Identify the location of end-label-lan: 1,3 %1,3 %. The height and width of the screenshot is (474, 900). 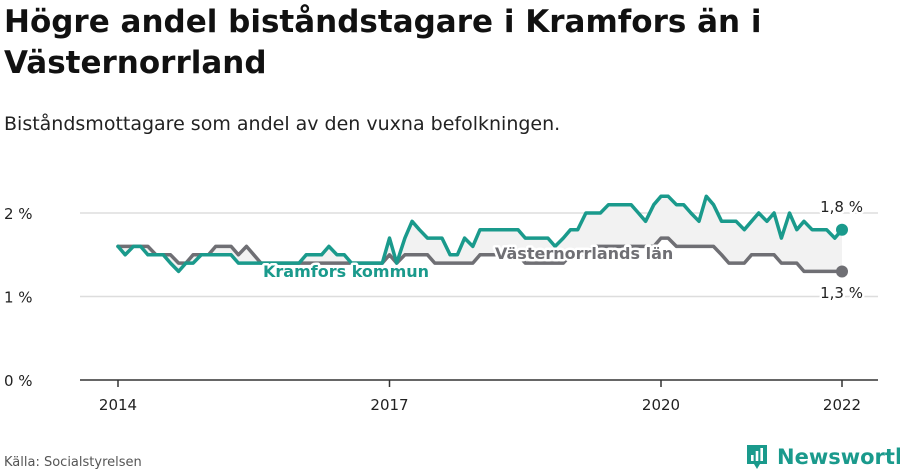
(842, 293).